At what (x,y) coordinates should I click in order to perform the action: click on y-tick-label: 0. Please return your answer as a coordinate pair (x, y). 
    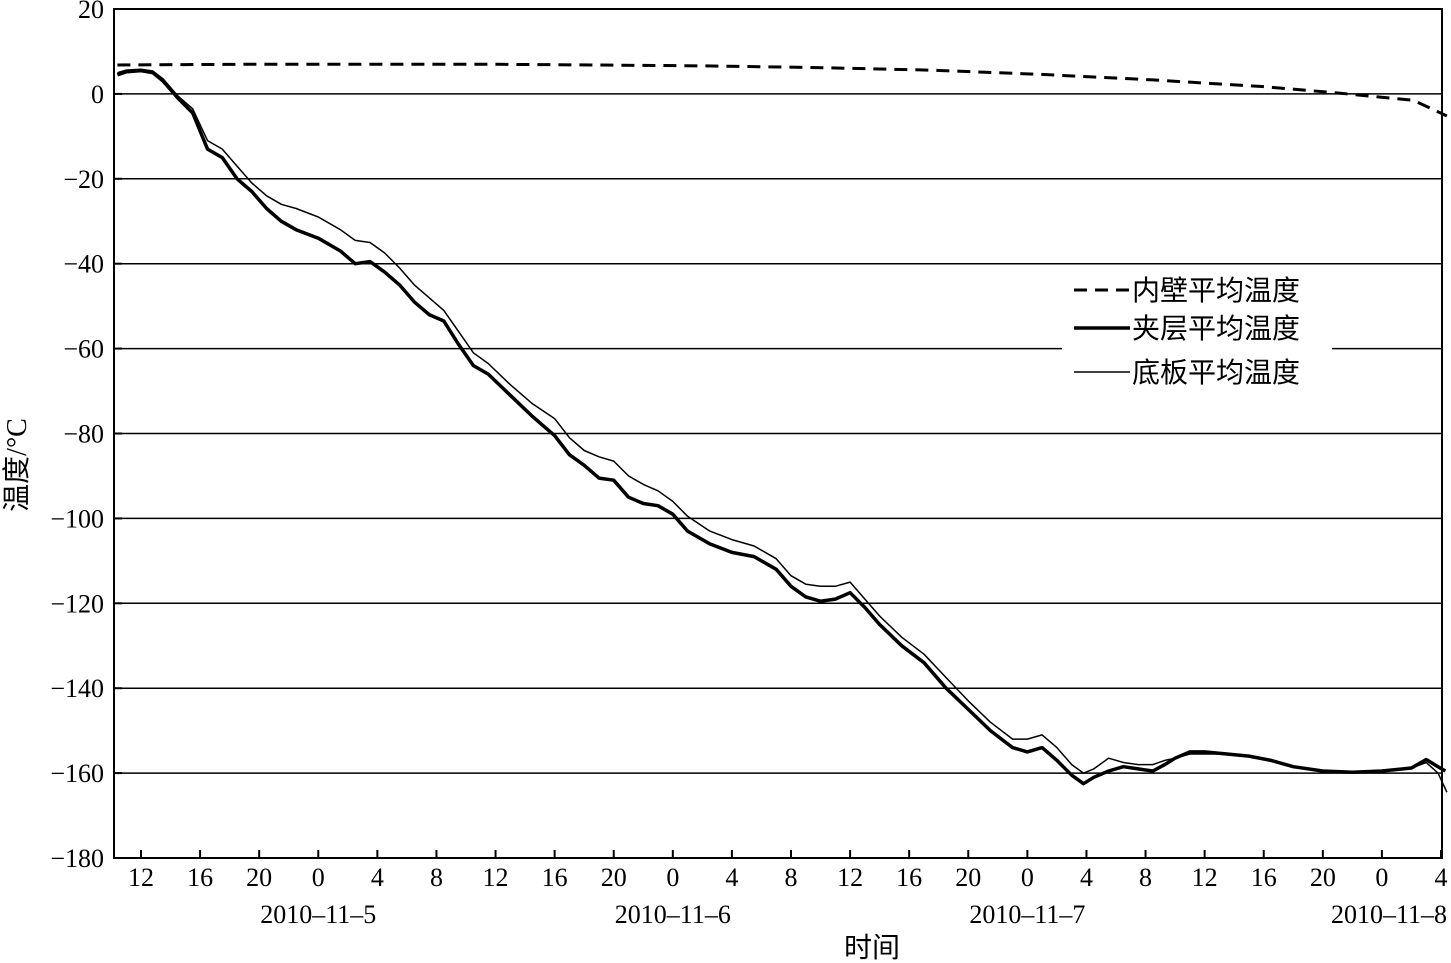
    Looking at the image, I should click on (97, 94).